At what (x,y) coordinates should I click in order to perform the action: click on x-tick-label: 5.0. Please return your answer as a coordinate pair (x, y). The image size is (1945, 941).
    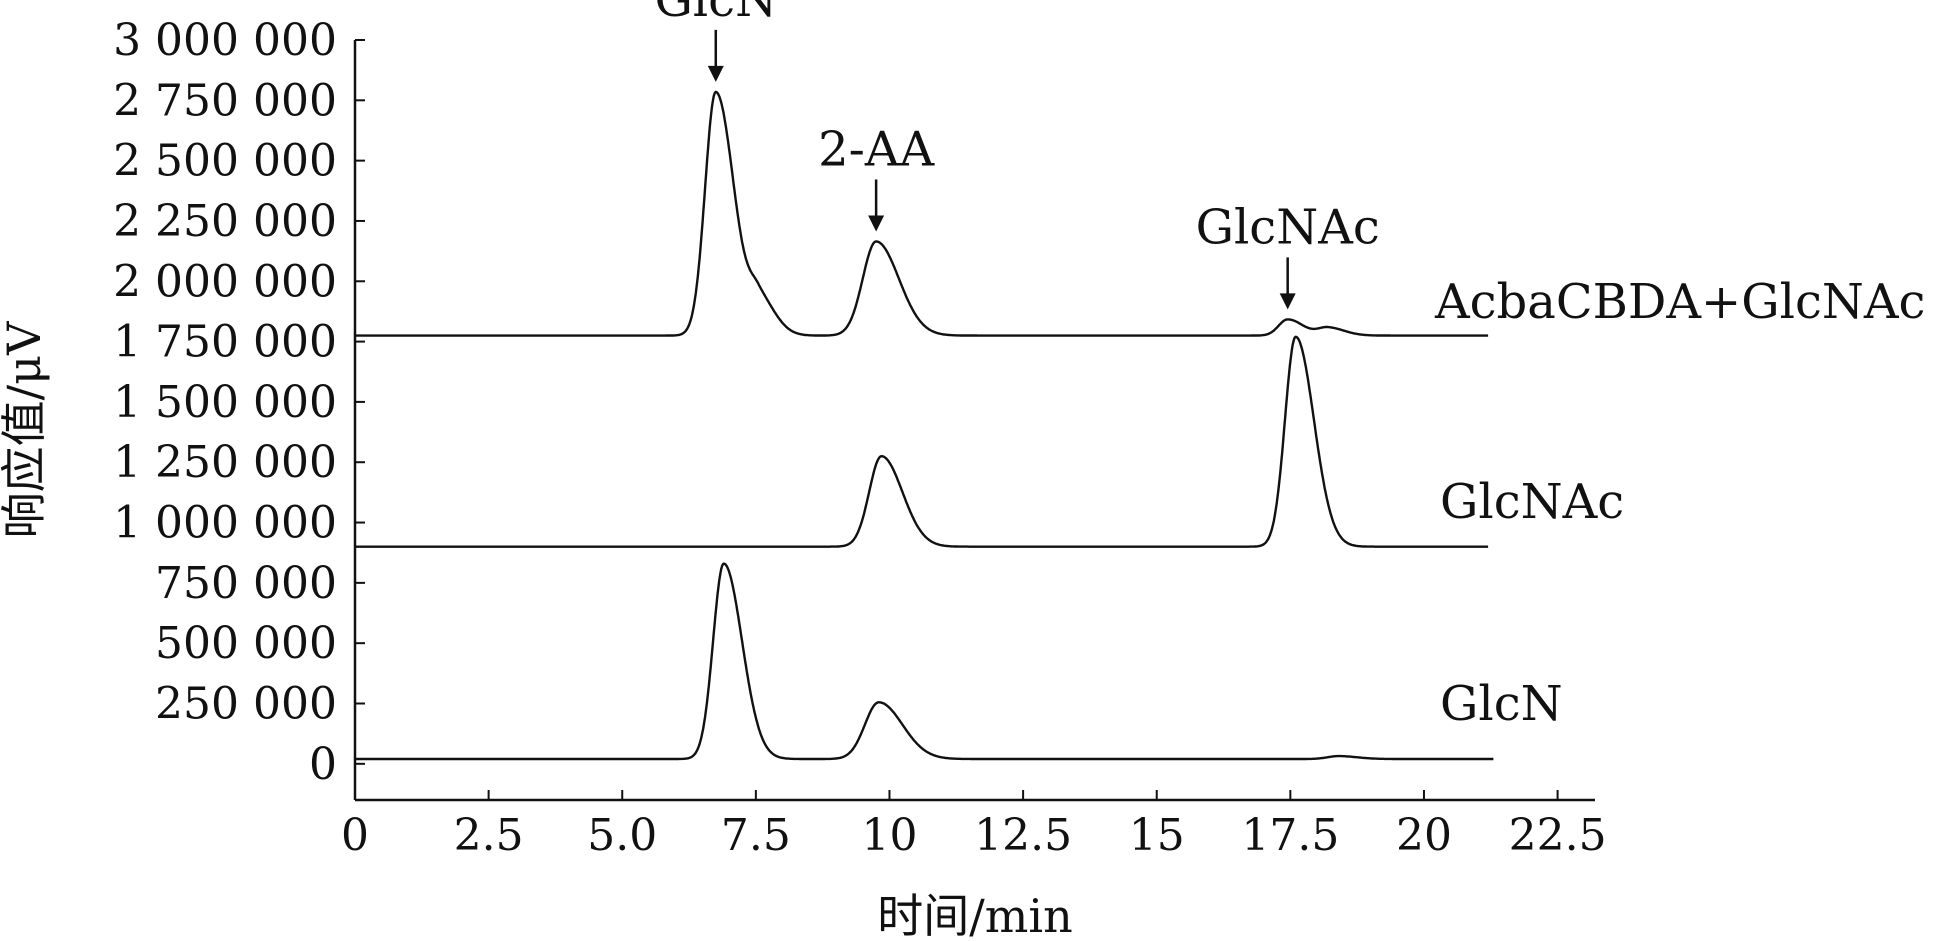
    Looking at the image, I should click on (622, 835).